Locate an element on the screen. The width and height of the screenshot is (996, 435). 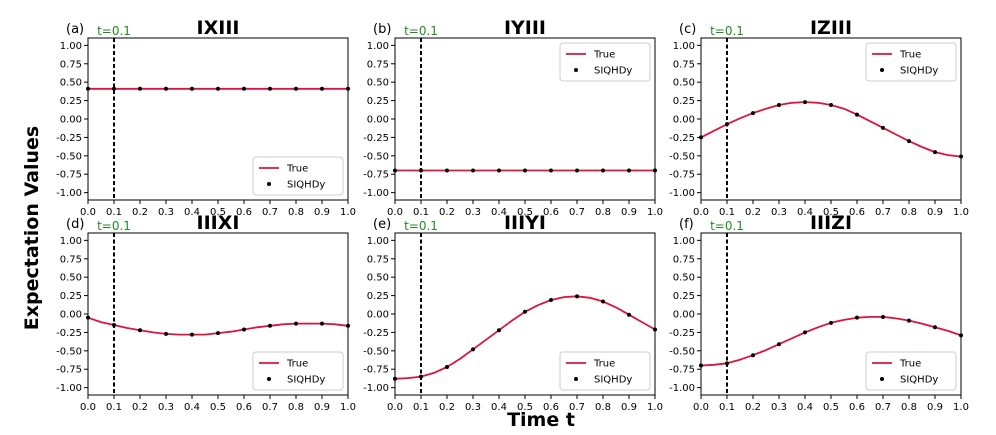
x-tick-label: 0.6 is located at coordinates (857, 212).